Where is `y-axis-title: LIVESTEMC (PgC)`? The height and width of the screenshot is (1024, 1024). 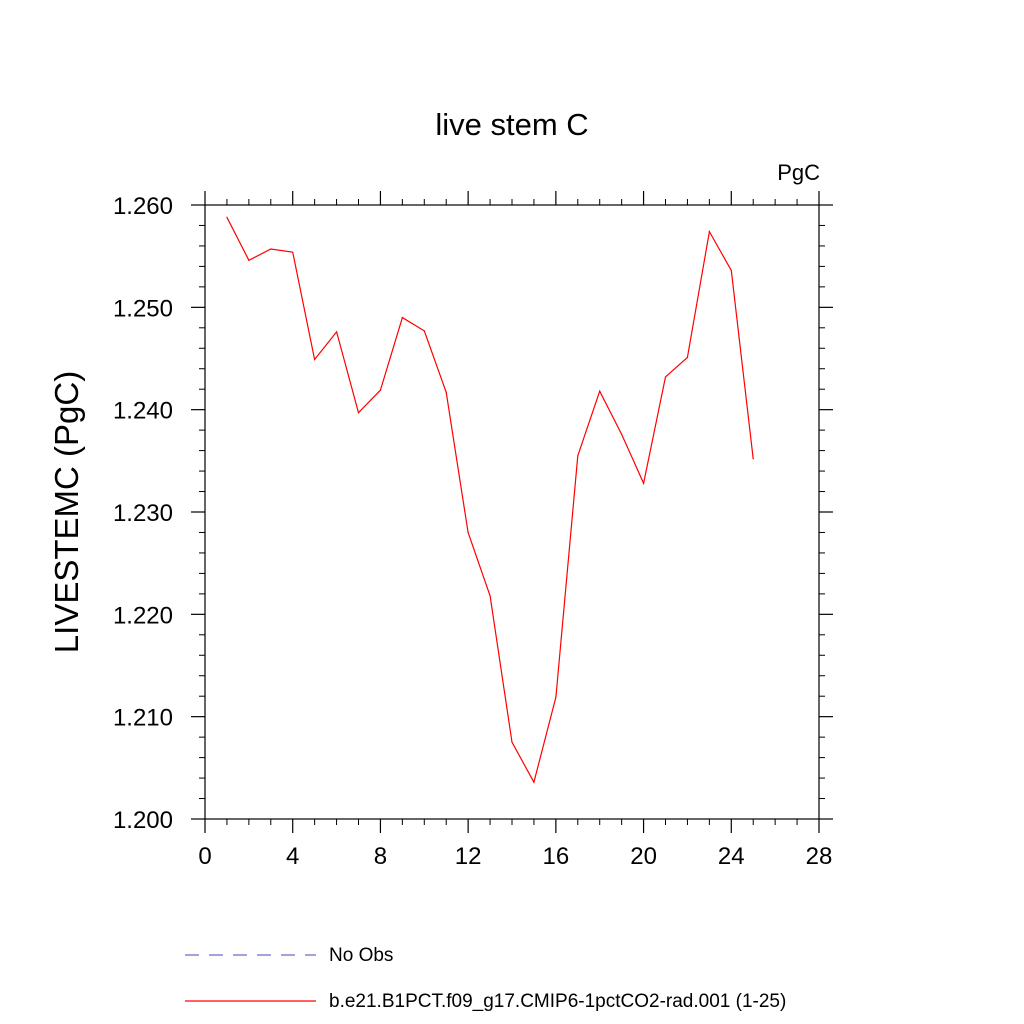 y-axis-title: LIVESTEMC (PgC) is located at coordinates (66, 512).